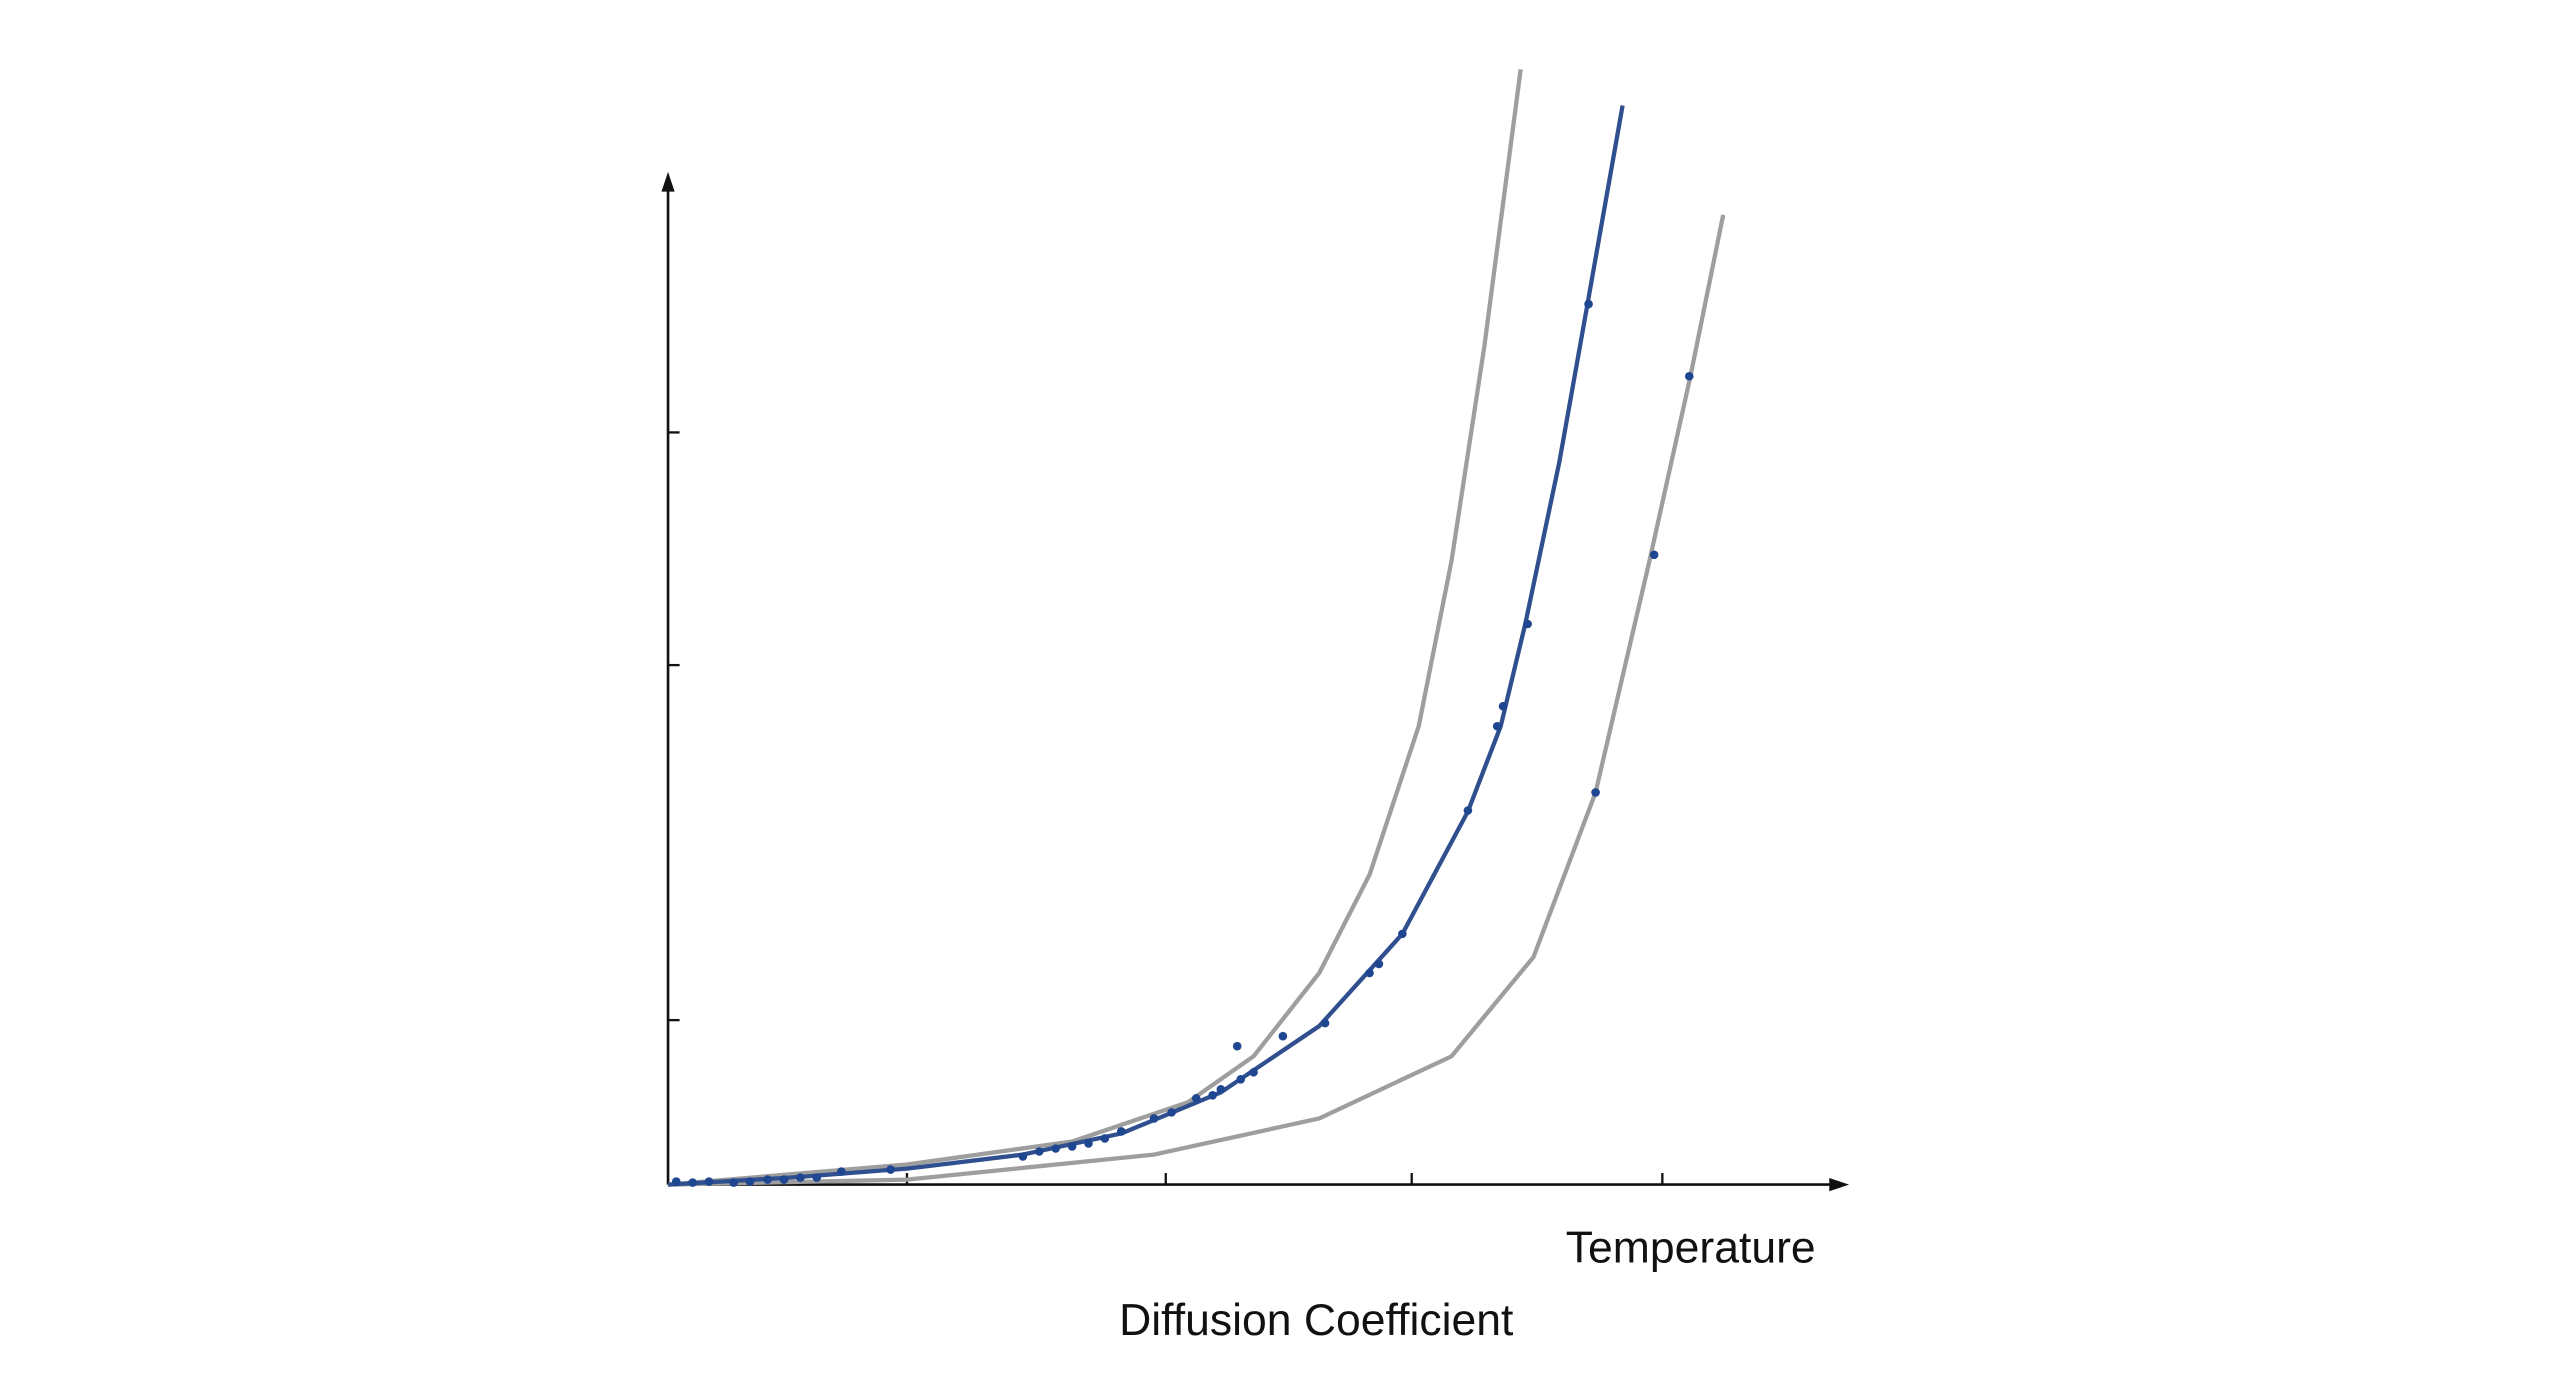  What do you see at coordinates (1316, 1320) in the screenshot?
I see `y-axis-label: Diffusion Coefficient` at bounding box center [1316, 1320].